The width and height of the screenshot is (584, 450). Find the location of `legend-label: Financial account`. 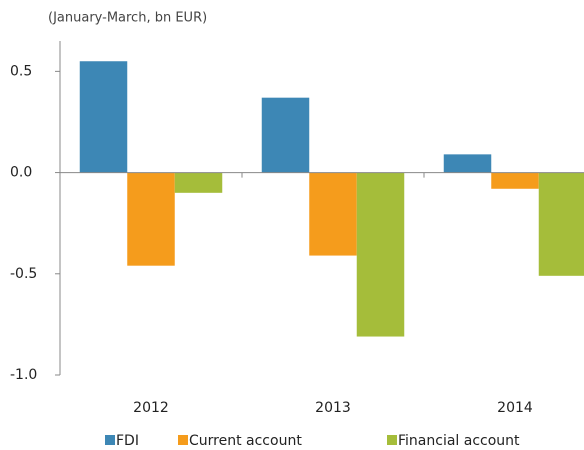

legend-label: Financial account is located at coordinates (459, 441).